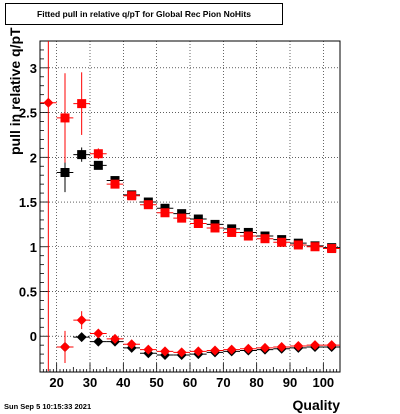 This screenshot has height=414, width=400. Describe the element at coordinates (28, 291) in the screenshot. I see `y-tick-label: 0.5` at that location.